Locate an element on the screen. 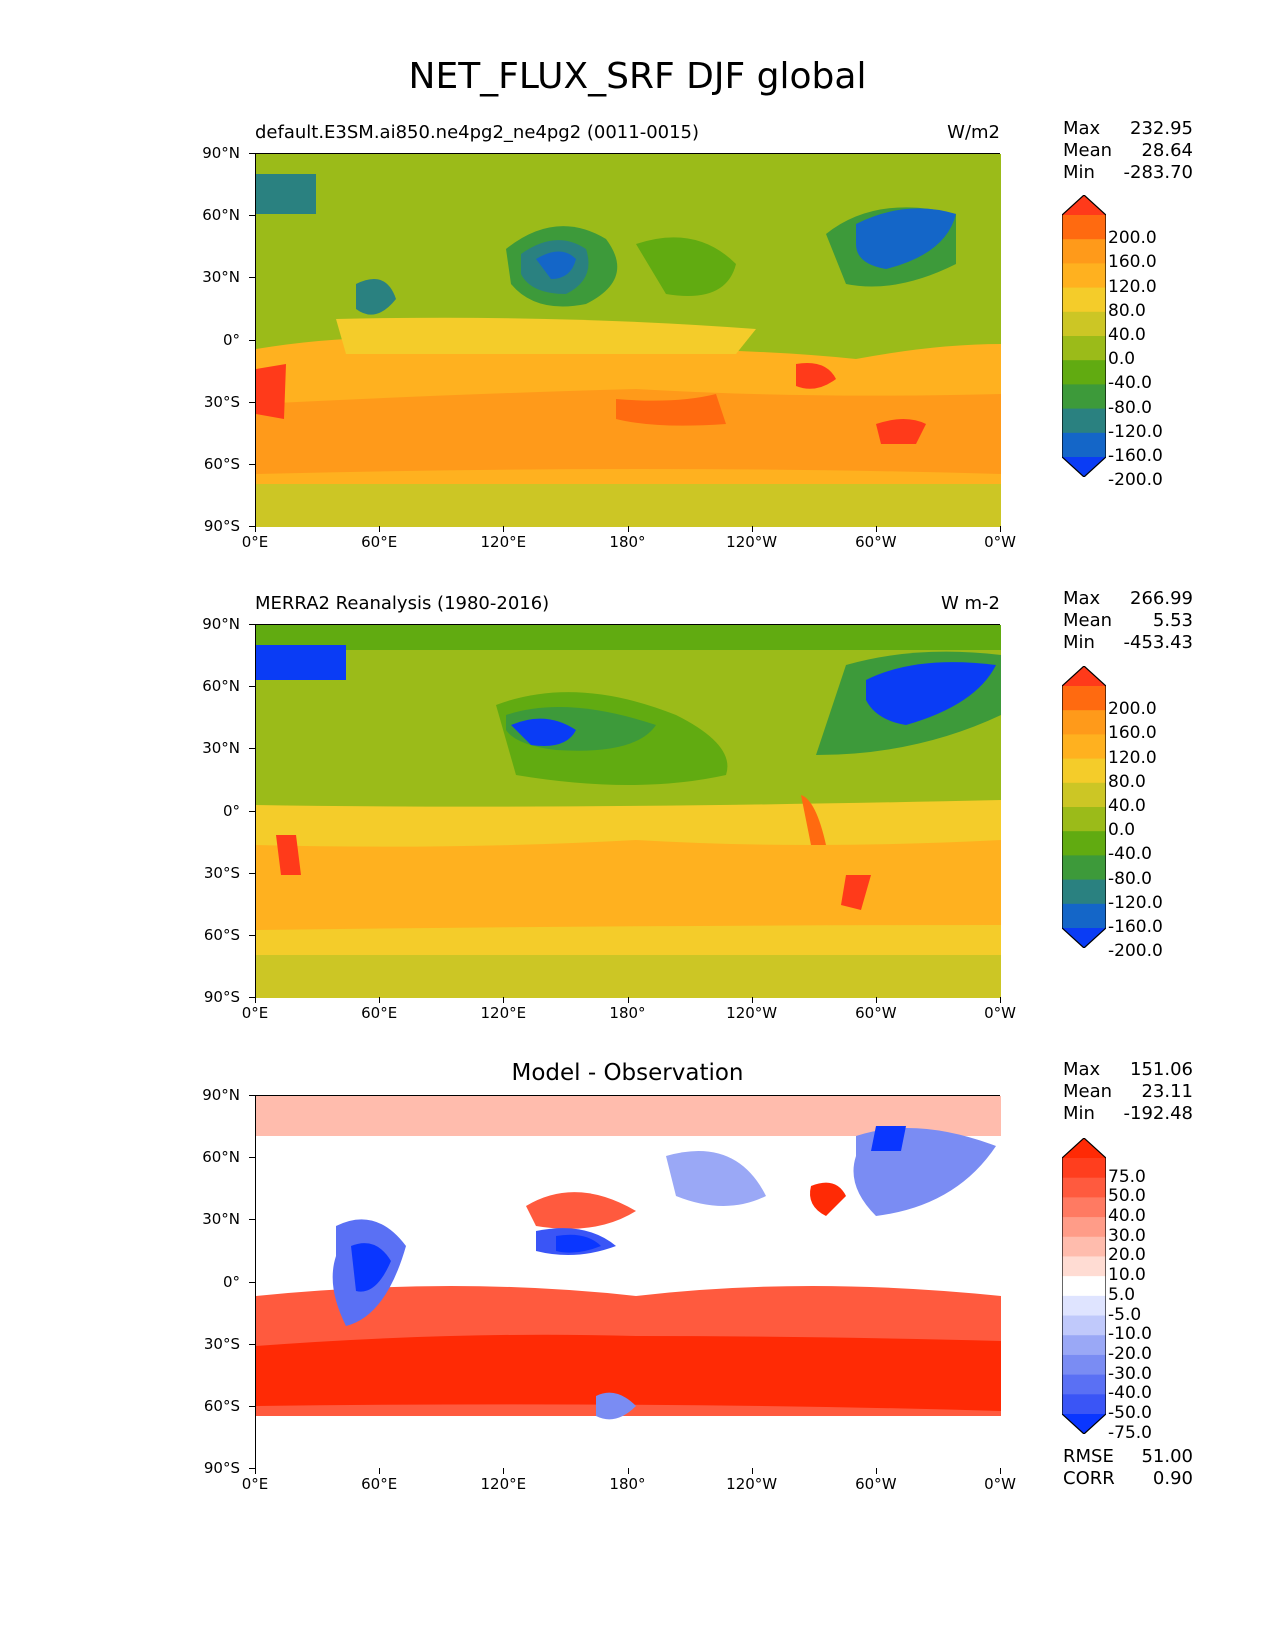  panel-title-units: W m-2 is located at coordinates (970, 603).